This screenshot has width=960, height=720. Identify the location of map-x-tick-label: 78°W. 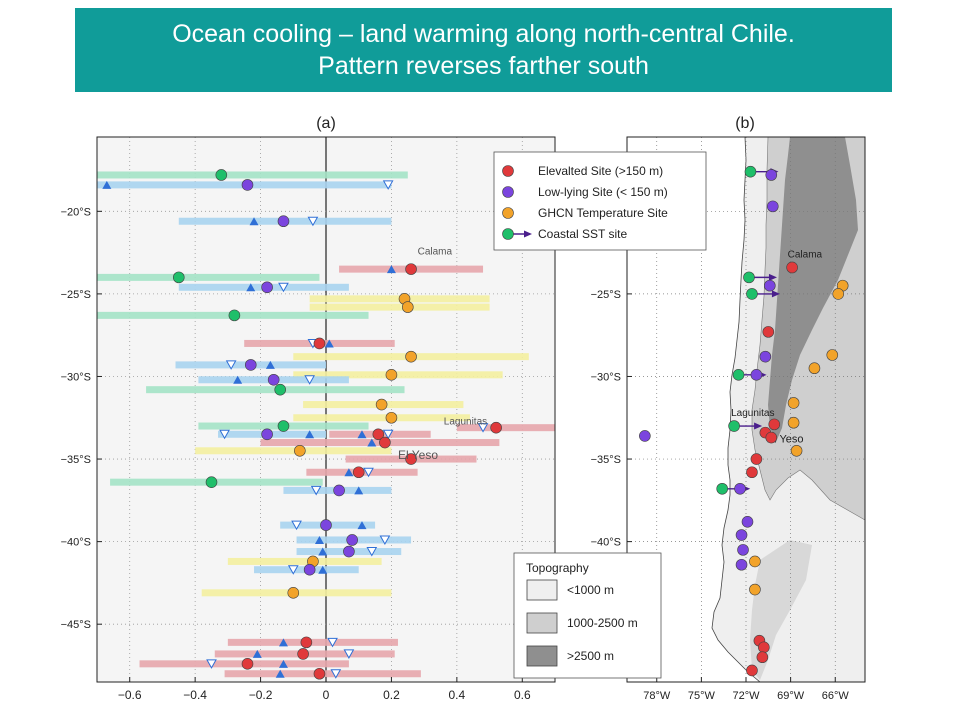
(657, 696).